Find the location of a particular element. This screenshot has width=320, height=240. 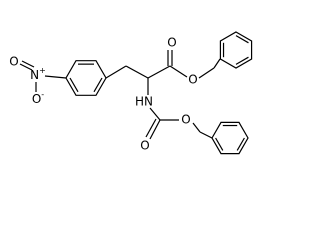

atom-label: O- is located at coordinates (38, 98).